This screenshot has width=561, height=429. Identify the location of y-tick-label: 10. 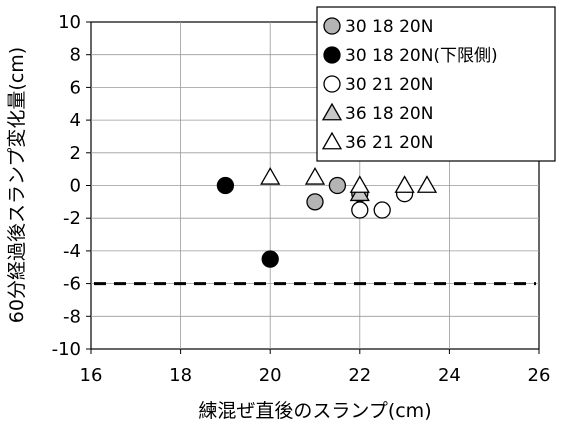
(69, 22).